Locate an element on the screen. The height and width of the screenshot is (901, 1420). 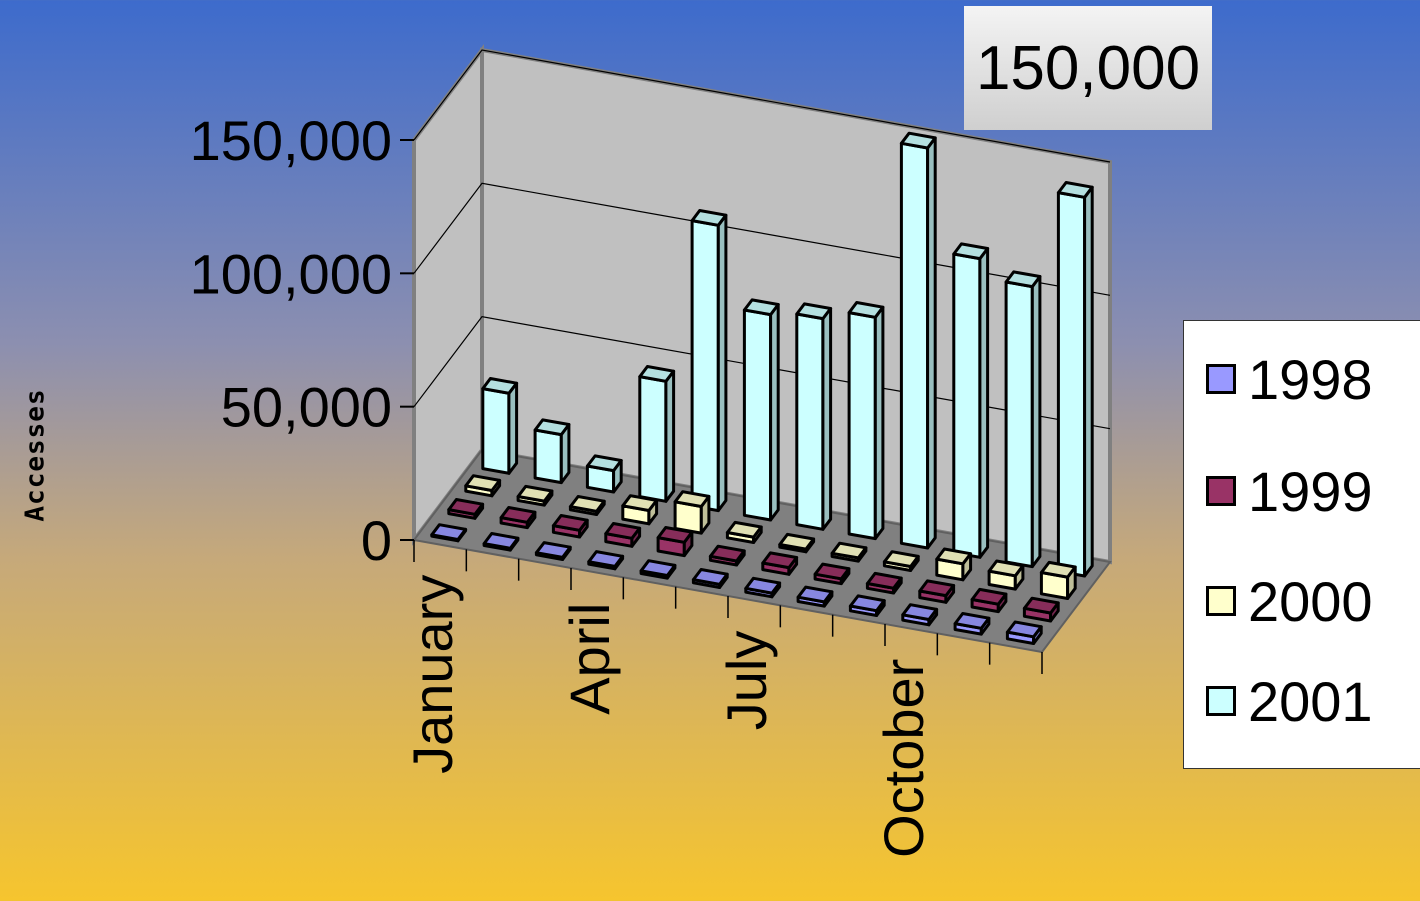
bar-2001-may is located at coordinates (709, 361).